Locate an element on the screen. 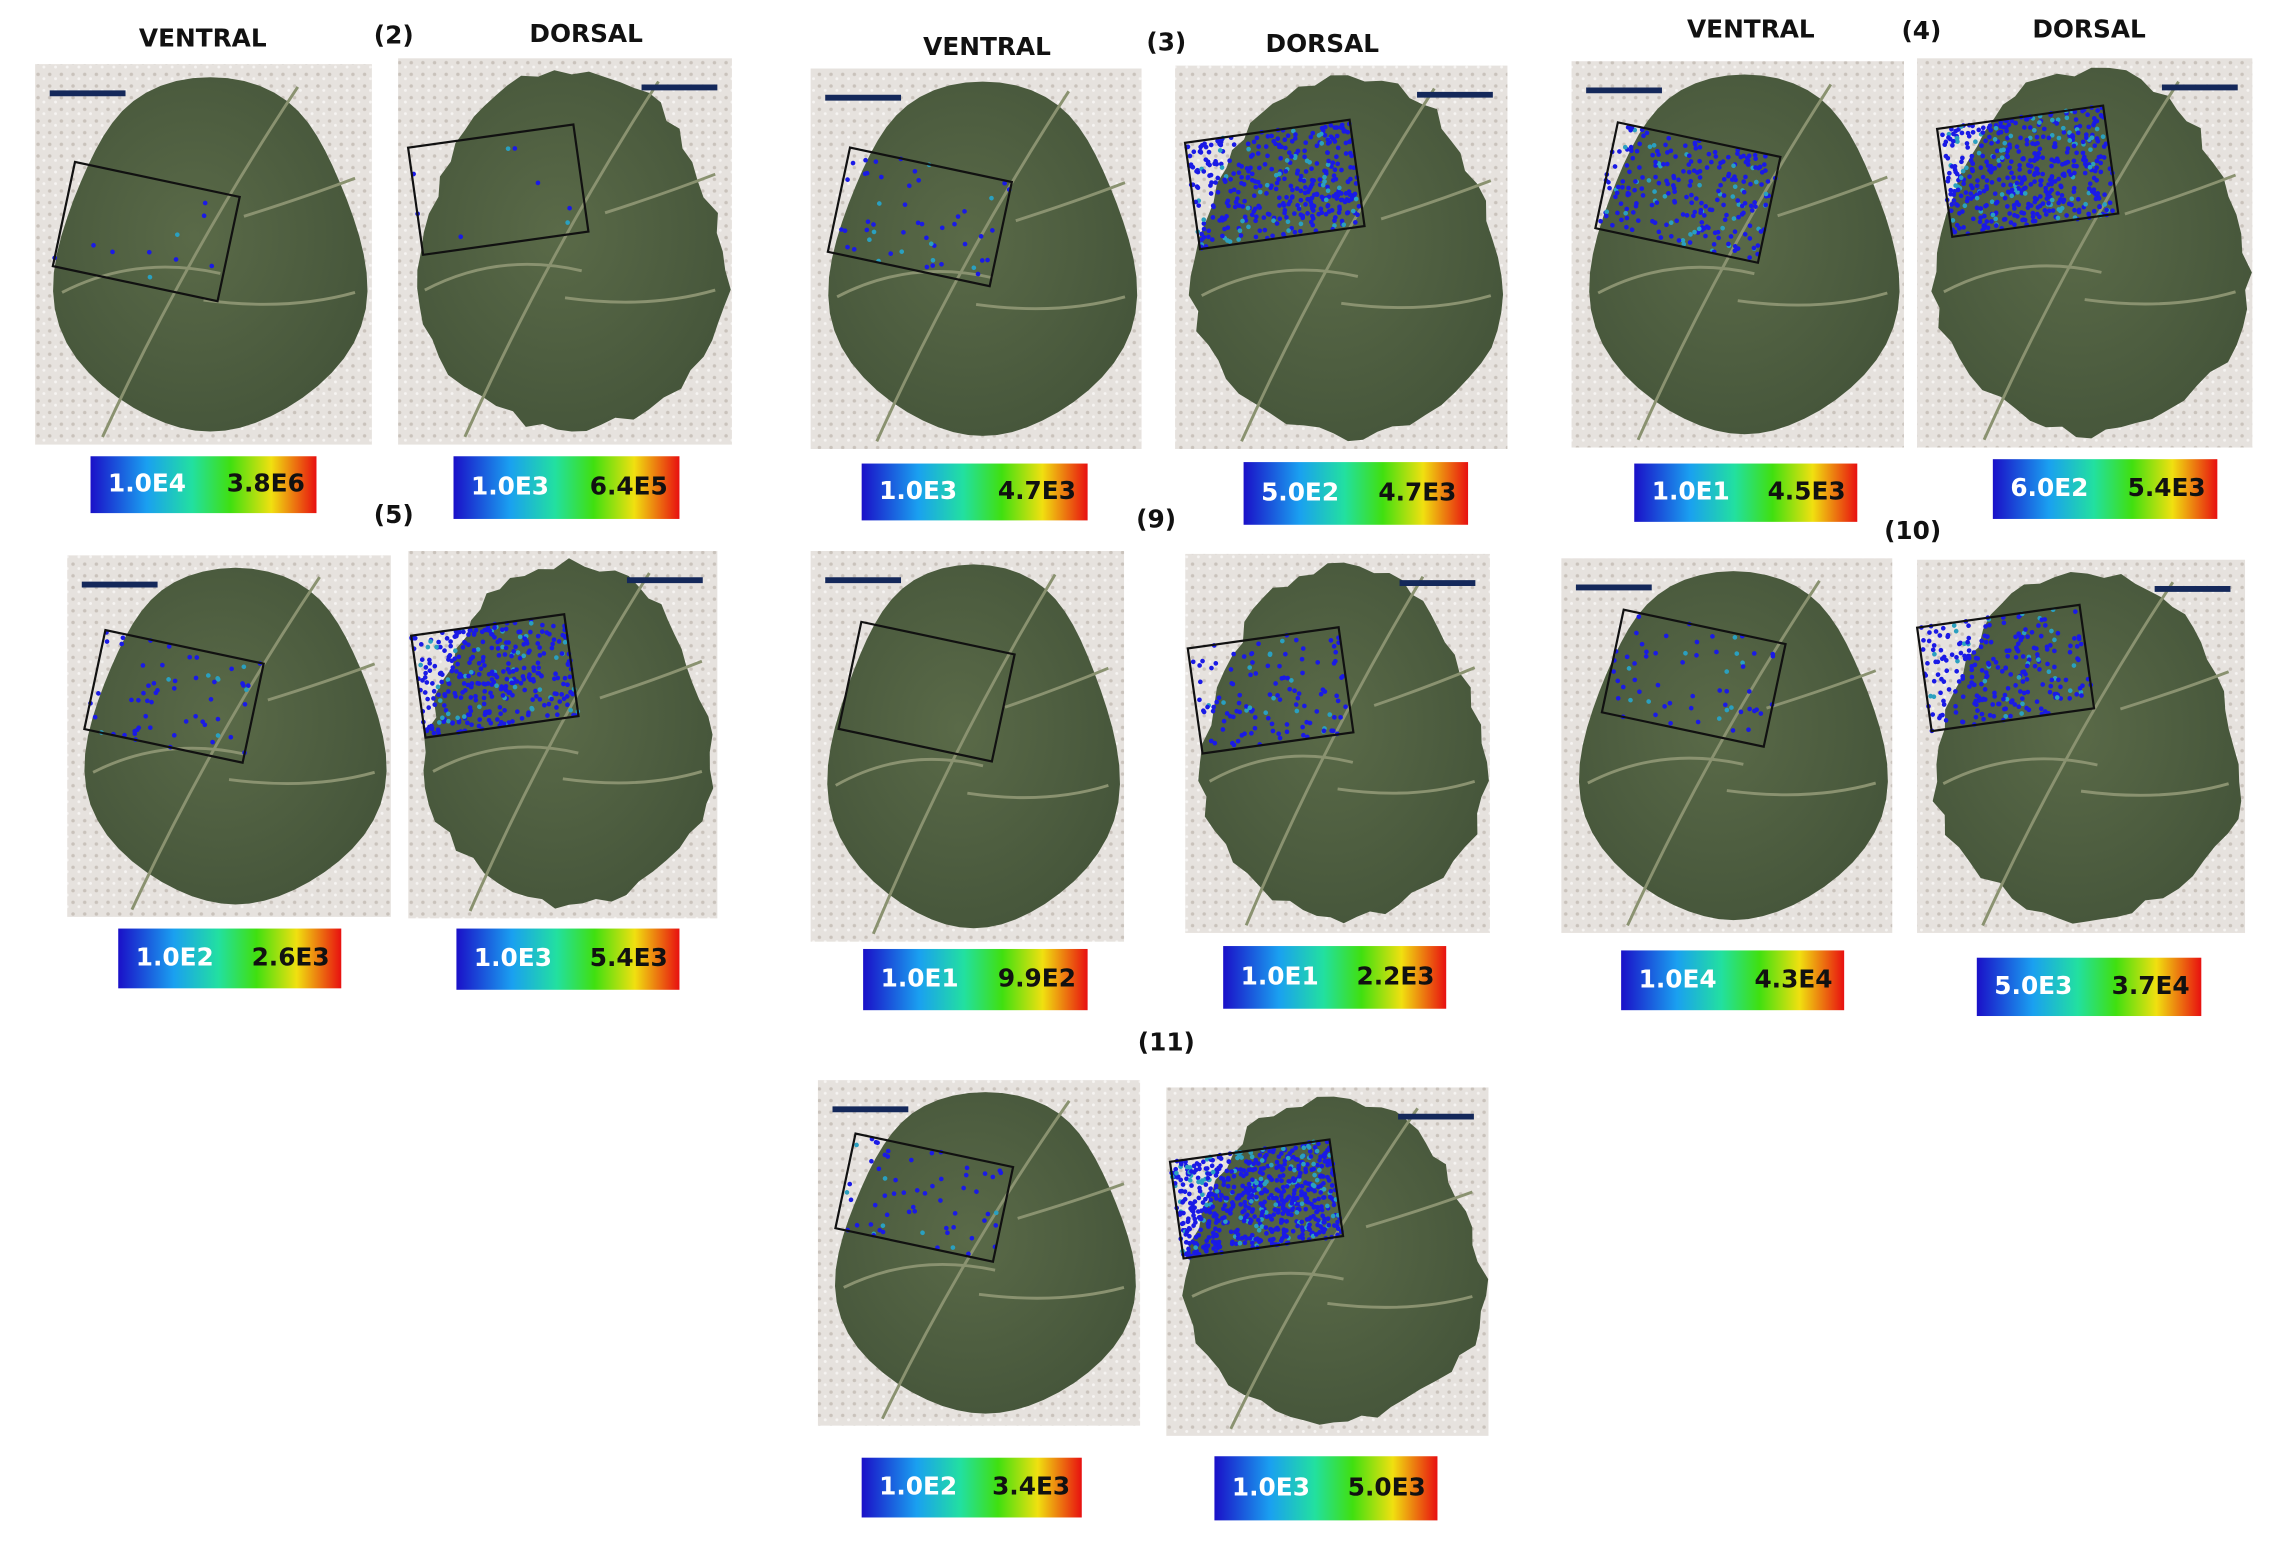 The image size is (2286, 1551). colorbar: 1.0E2 3.4E3 is located at coordinates (971, 1487).